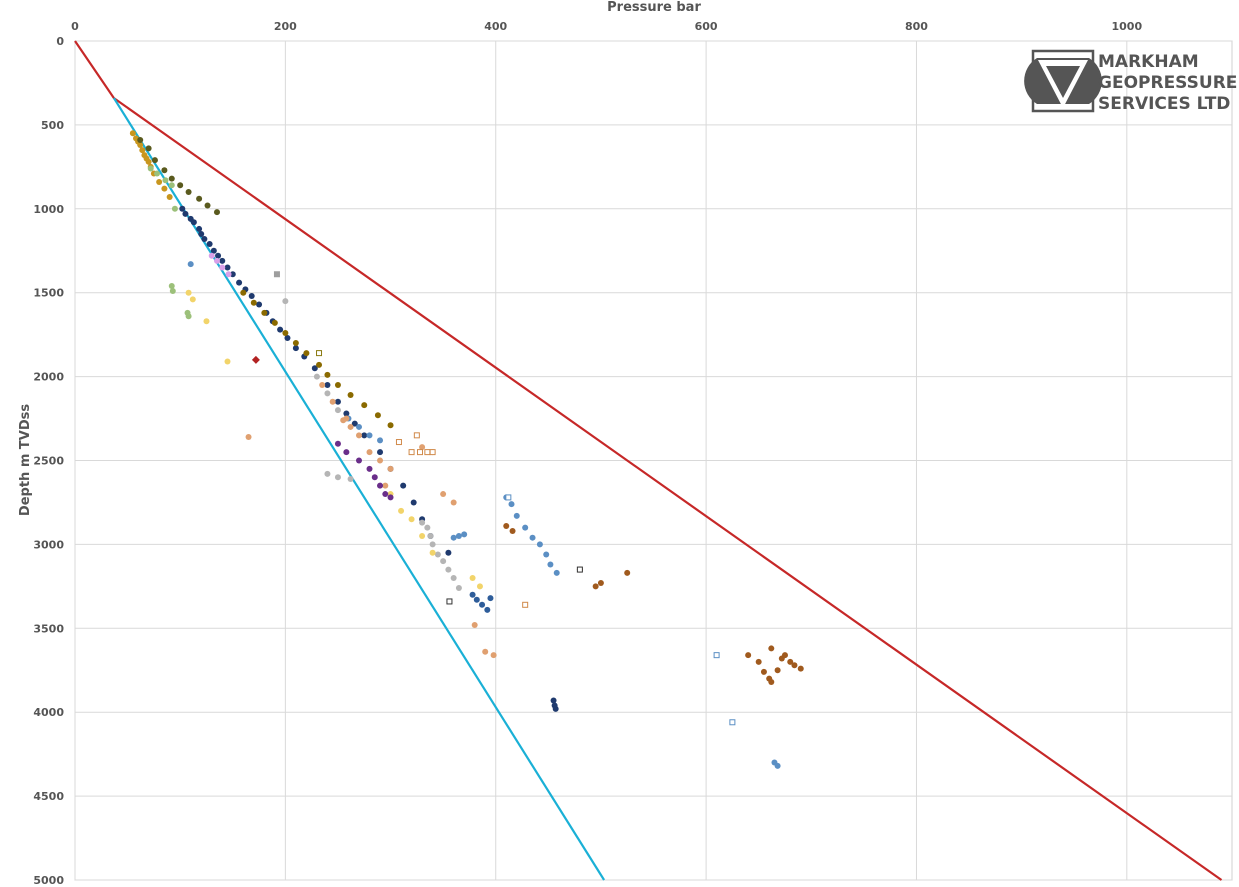  I want to click on y-tick-label: 5000, so click(48, 880).